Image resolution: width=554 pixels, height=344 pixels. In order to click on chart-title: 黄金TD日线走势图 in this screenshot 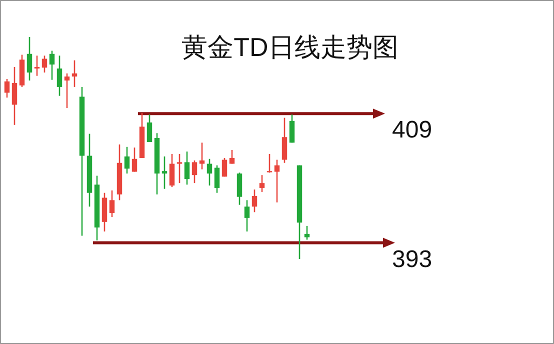, I will do `click(290, 47)`.